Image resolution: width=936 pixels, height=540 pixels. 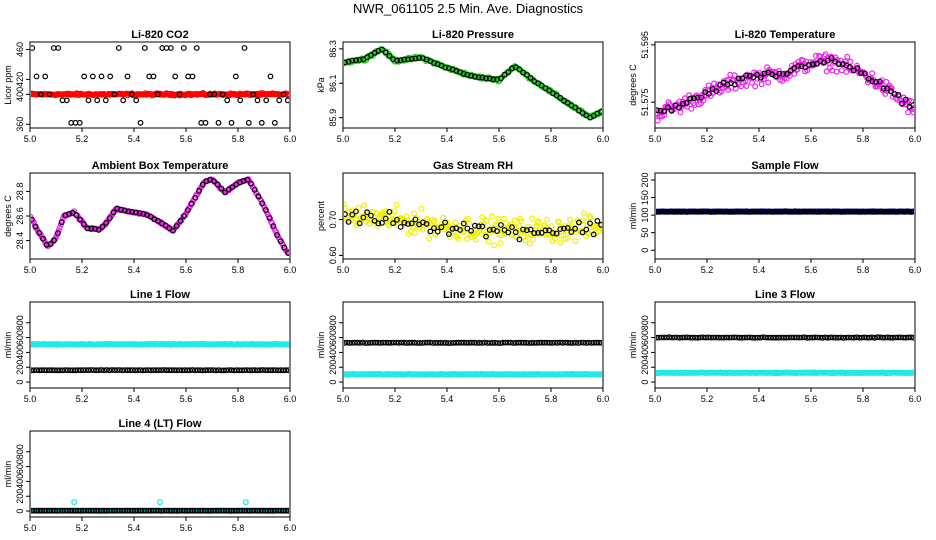 What do you see at coordinates (645, 102) in the screenshot?
I see `panel-3-ytick-label: 51.575` at bounding box center [645, 102].